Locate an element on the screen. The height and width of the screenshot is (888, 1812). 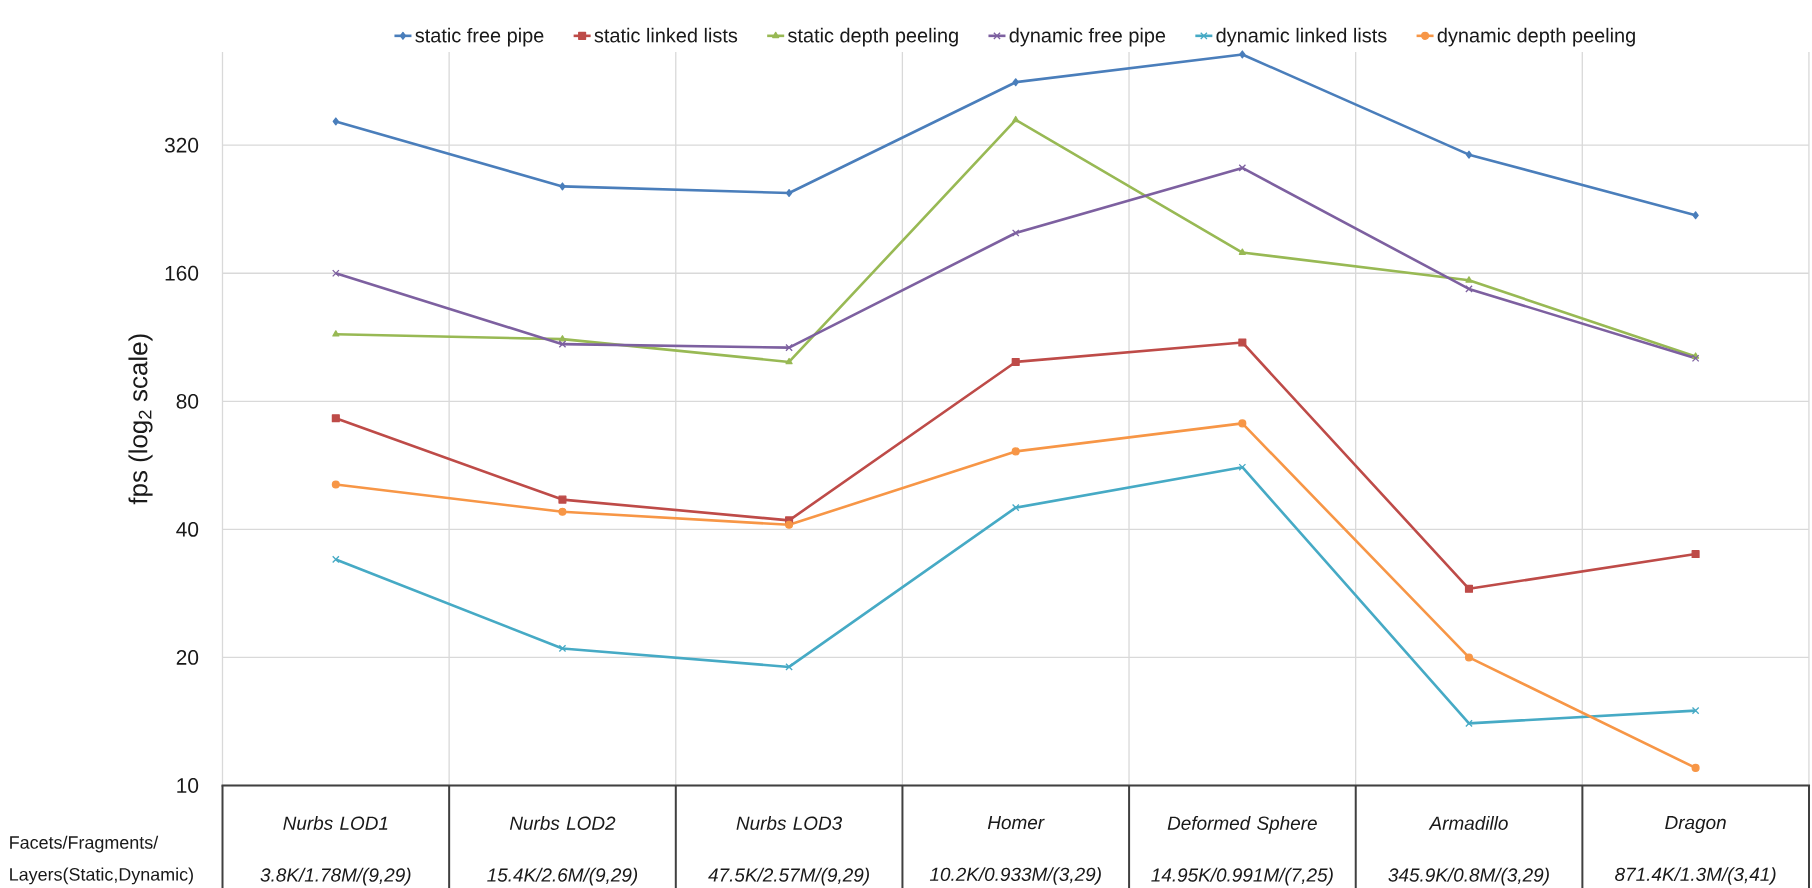
y-tick-label: 10 is located at coordinates (188, 785).